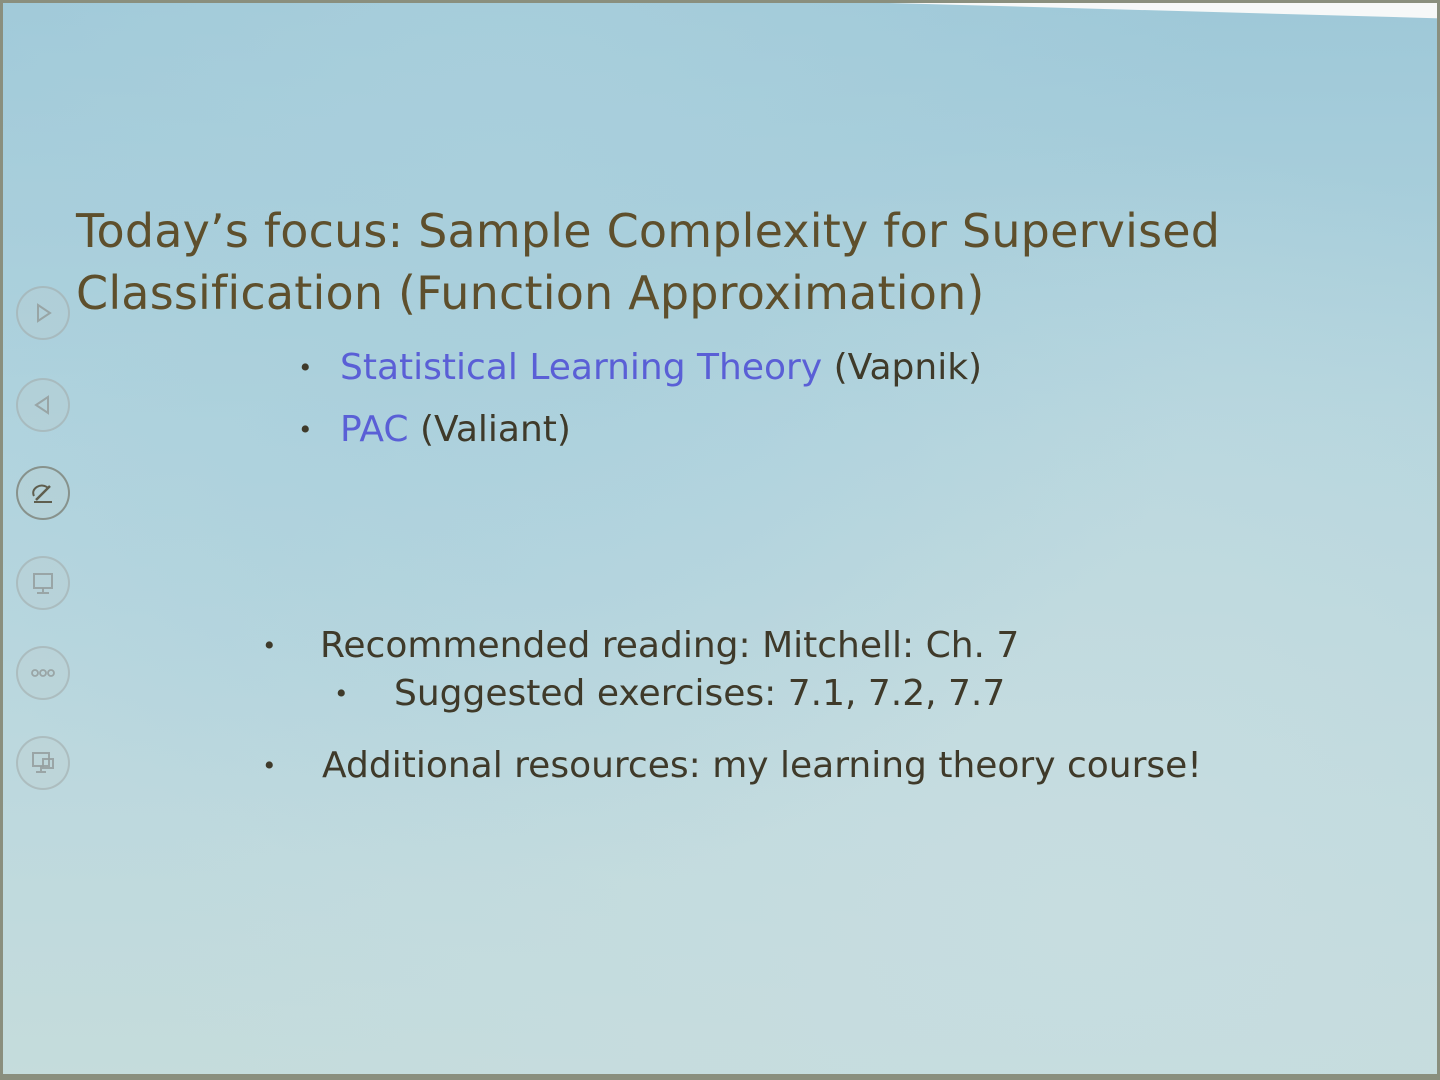  I want to click on slide-menu-button, so click(43, 583).